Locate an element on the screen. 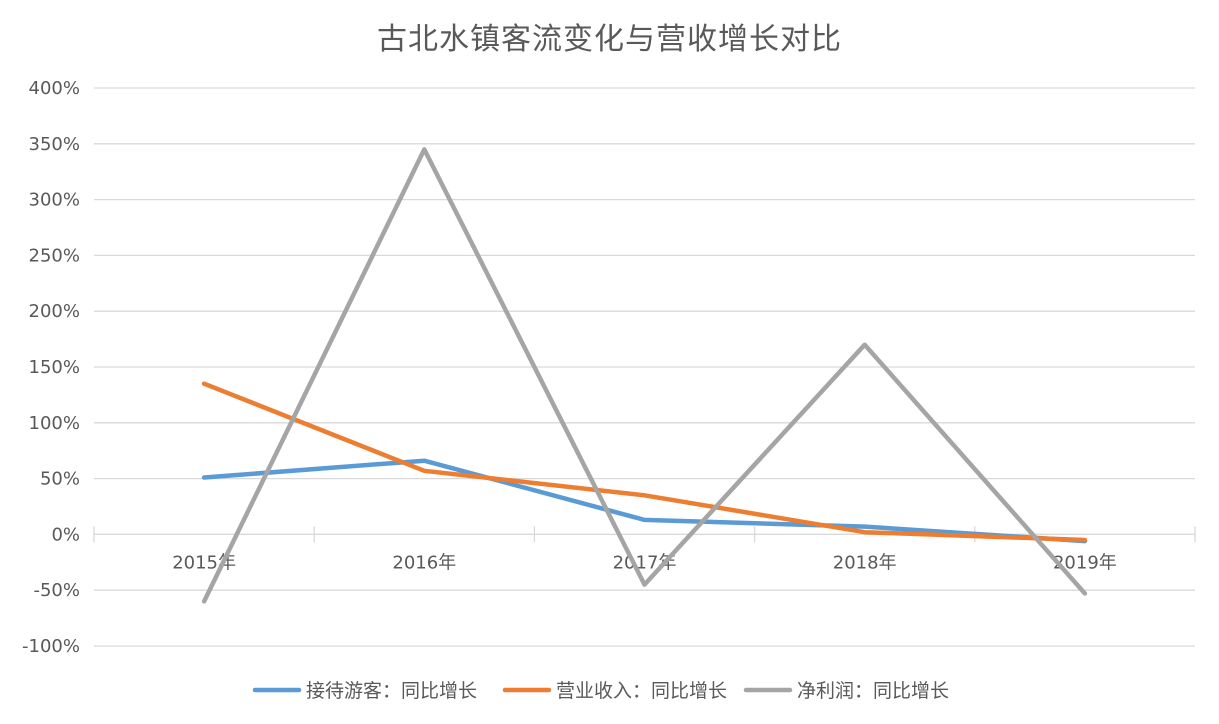  y-tick-label: 200% is located at coordinates (54, 311).